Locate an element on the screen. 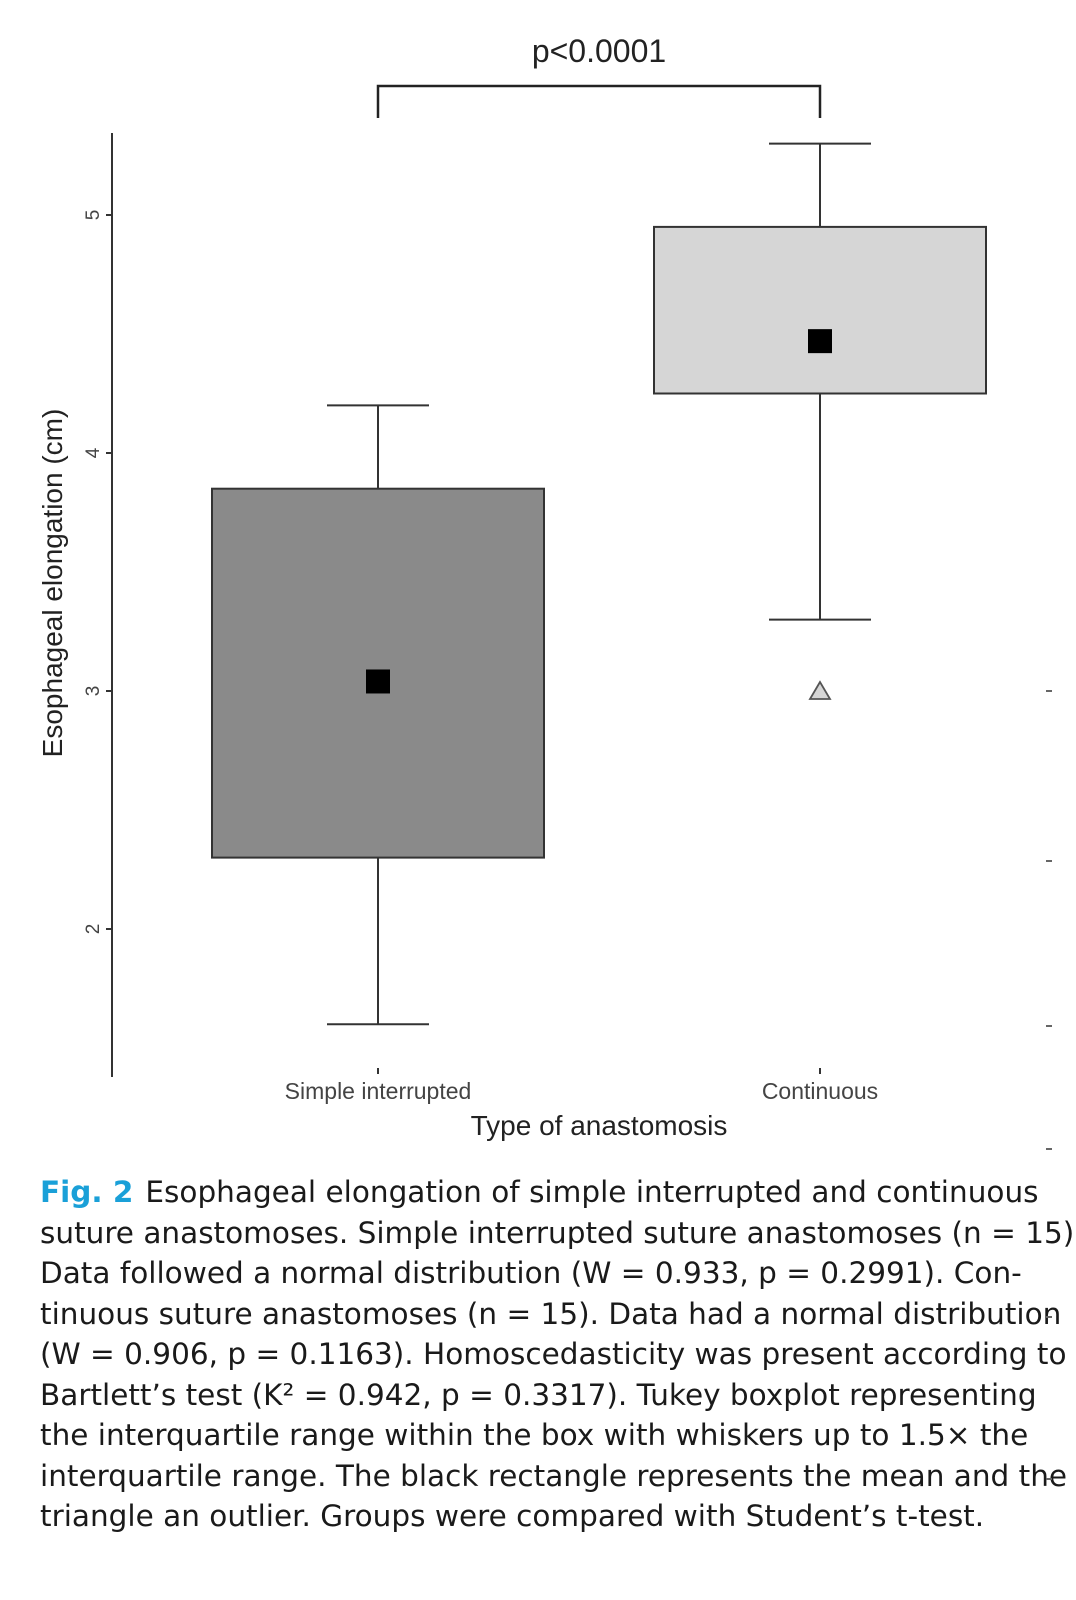 The image size is (1076, 1600). y-tick-label: 3 is located at coordinates (93, 691).